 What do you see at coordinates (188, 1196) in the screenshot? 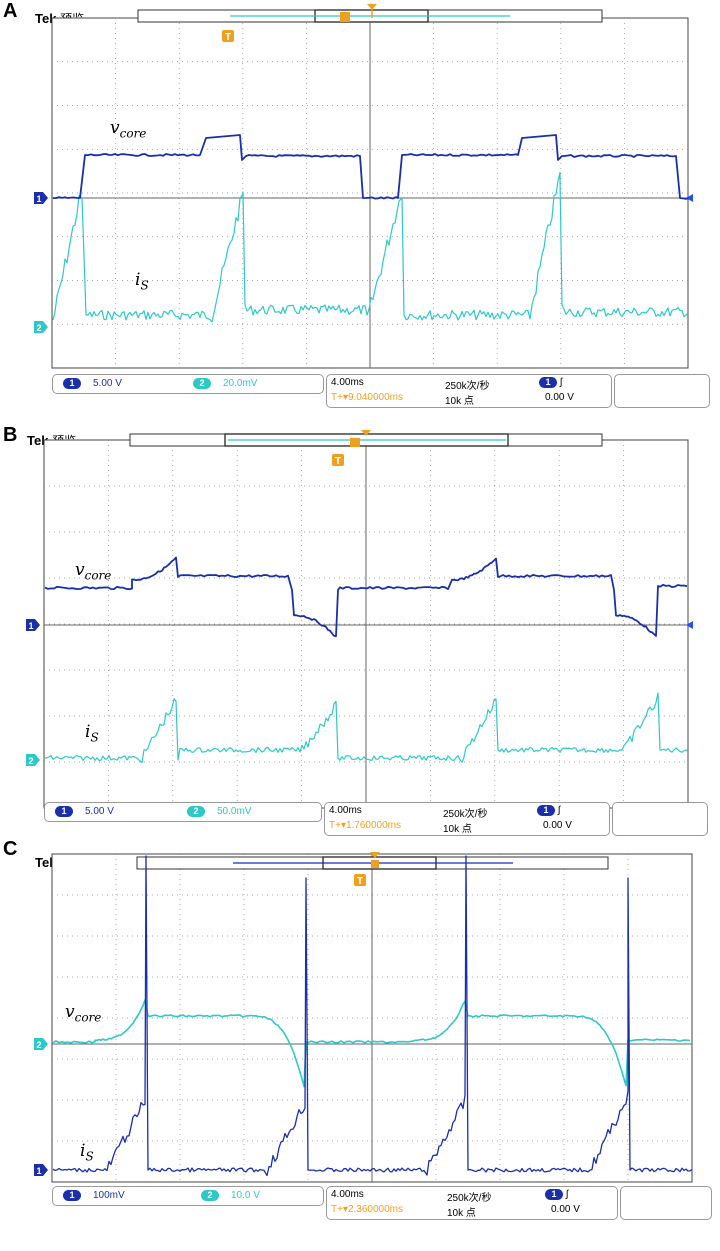
I see `channel-box: 1 100mV 2 10.0 V` at bounding box center [188, 1196].